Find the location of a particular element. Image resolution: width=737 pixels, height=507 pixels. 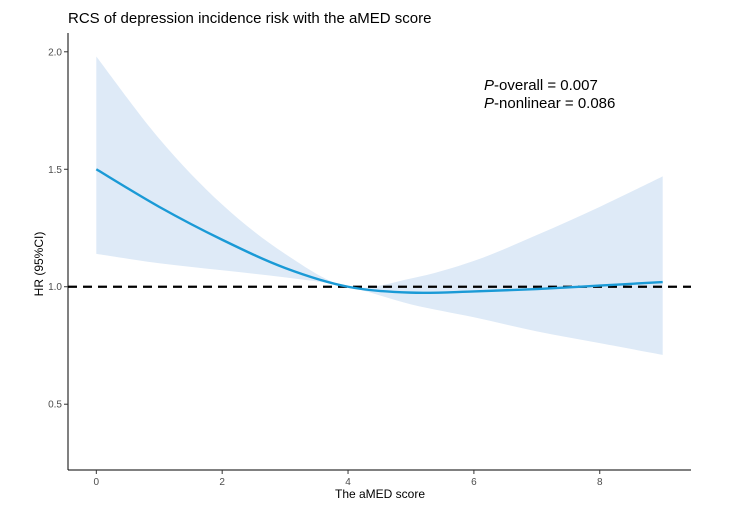

y-tick-label: 1.0 is located at coordinates (55, 287).